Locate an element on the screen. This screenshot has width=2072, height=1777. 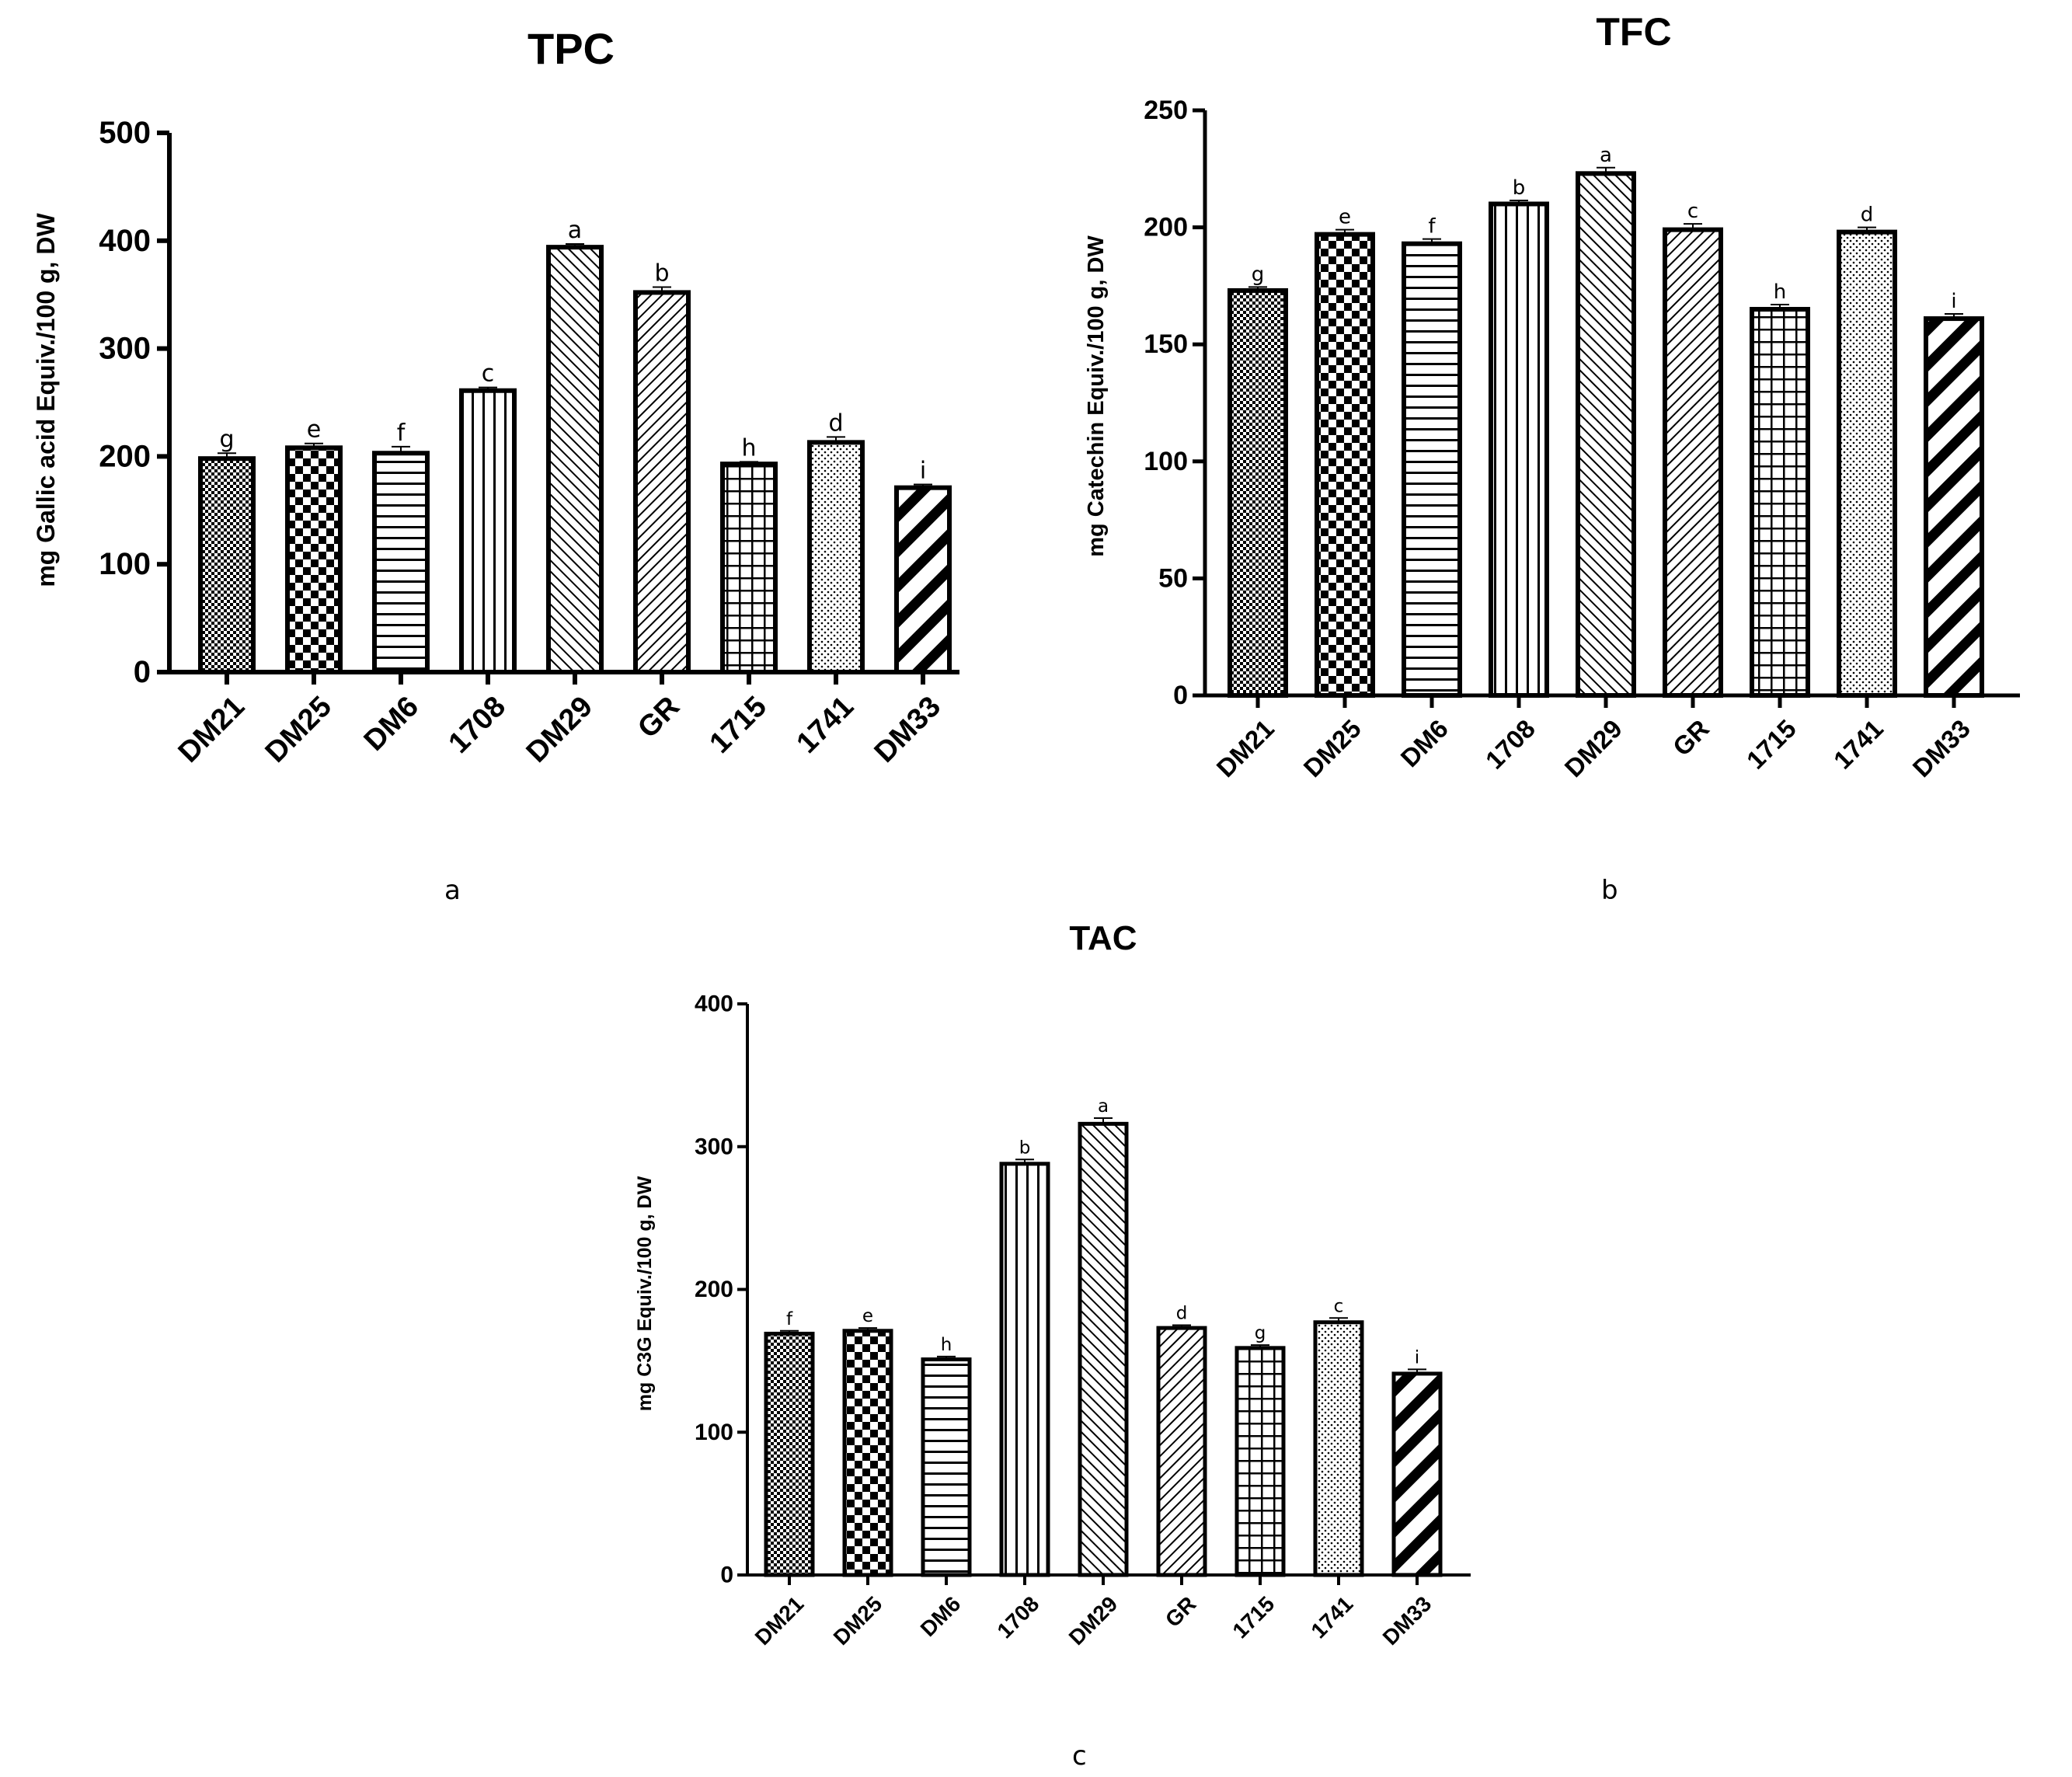
panel-label-a: a is located at coordinates (452, 890).